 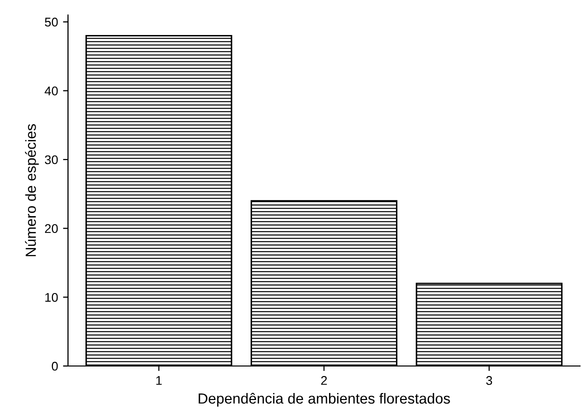 I want to click on x-axis-title: Dependência de ambientes florestados, so click(x=324, y=399).